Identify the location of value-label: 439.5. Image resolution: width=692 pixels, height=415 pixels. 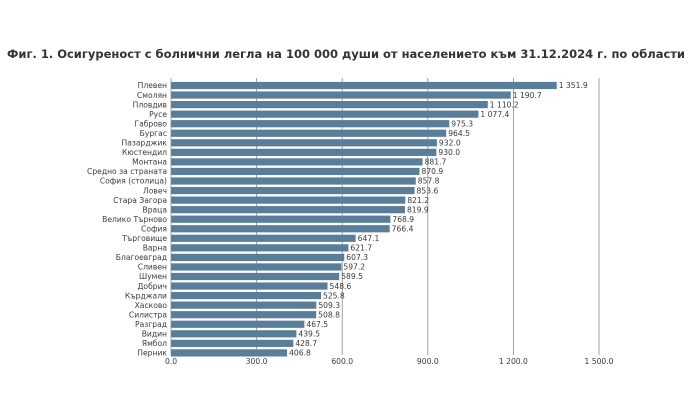
(309, 334).